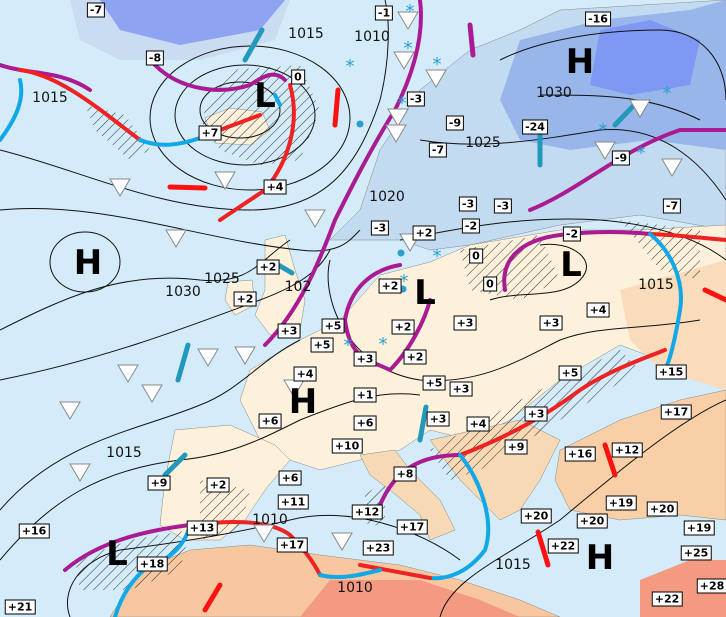 This screenshot has height=617, width=726. I want to click on isobar-label: 1030, so click(554, 93).